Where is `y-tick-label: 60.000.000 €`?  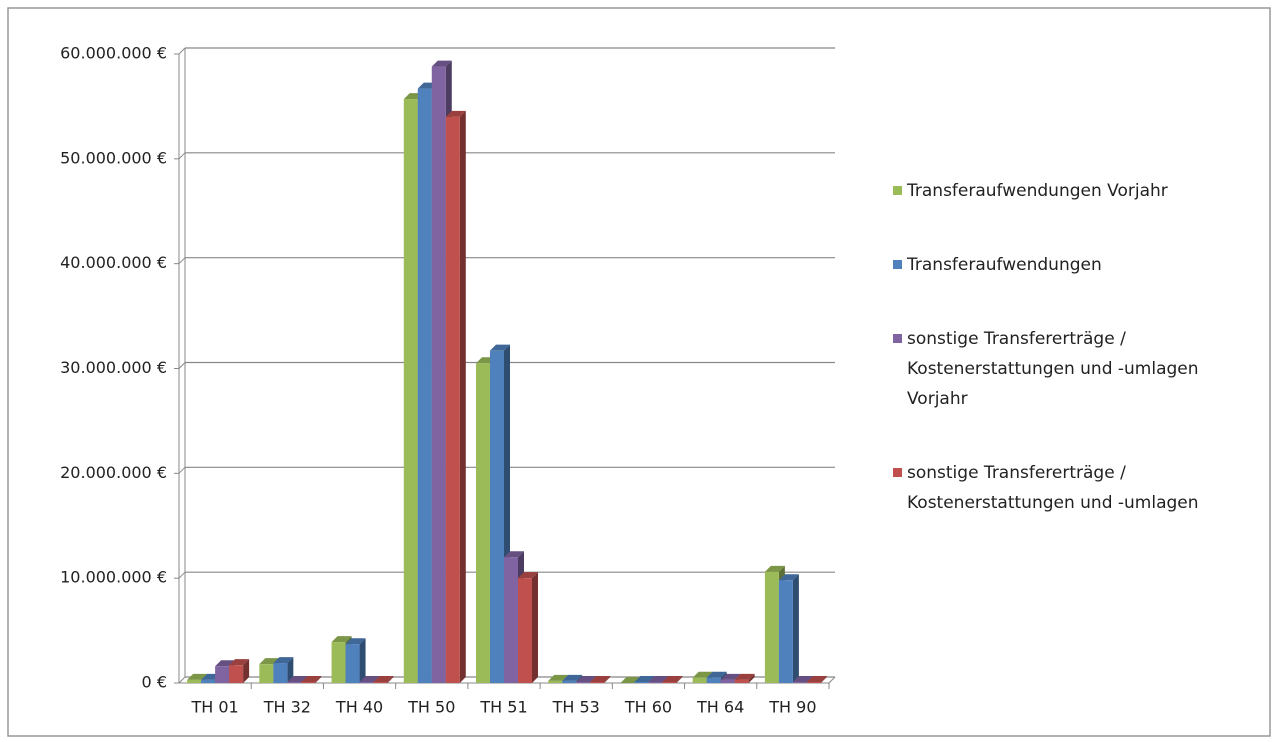 y-tick-label: 60.000.000 € is located at coordinates (113, 53).